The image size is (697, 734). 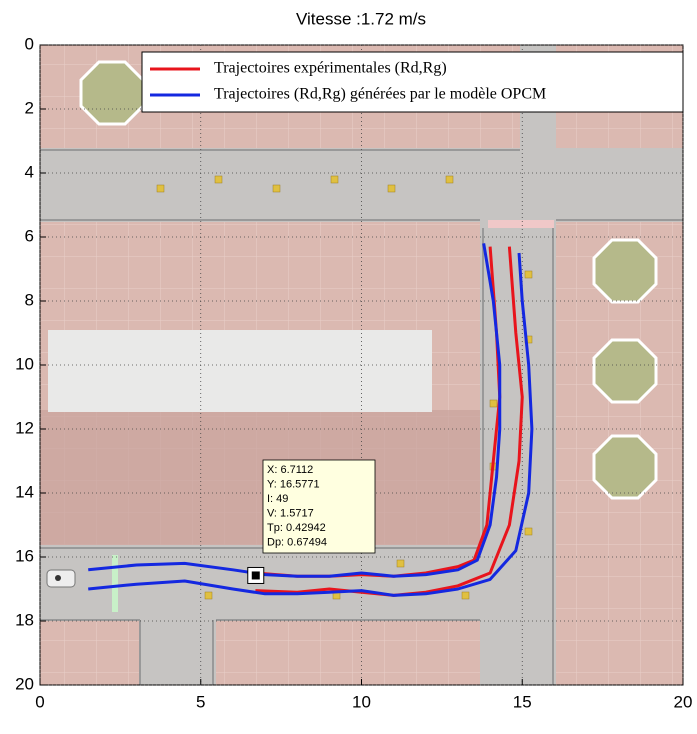 What do you see at coordinates (24, 491) in the screenshot?
I see `y-tick-label: 14` at bounding box center [24, 491].